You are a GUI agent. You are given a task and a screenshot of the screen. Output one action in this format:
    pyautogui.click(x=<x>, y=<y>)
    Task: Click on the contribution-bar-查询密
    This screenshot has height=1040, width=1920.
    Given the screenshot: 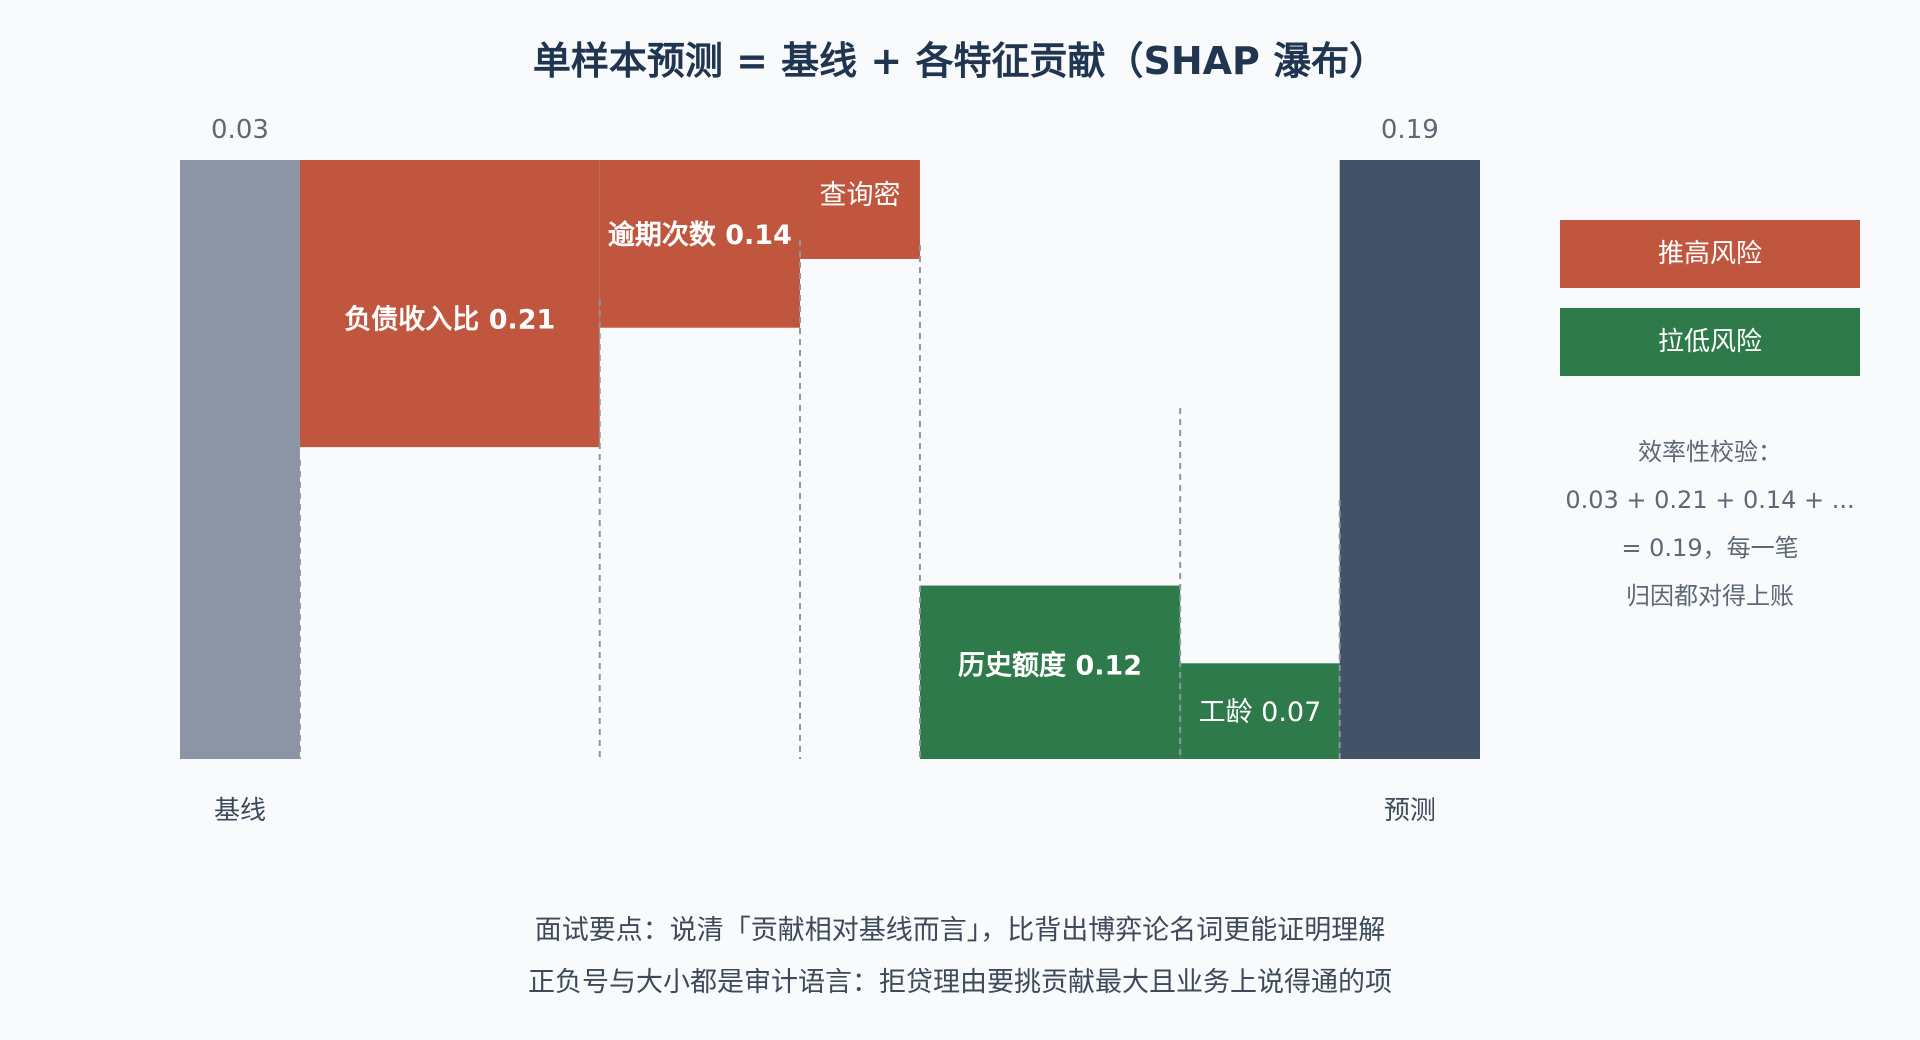 What is the action you would take?
    pyautogui.click(x=860, y=209)
    